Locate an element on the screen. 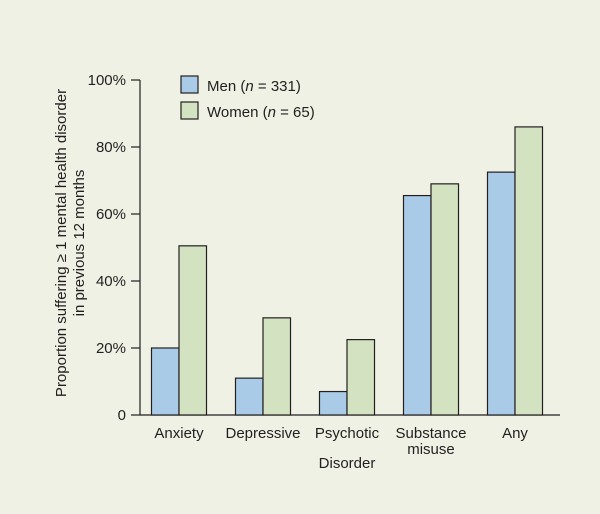  legend-women-close-paren: ) is located at coordinates (312, 112).